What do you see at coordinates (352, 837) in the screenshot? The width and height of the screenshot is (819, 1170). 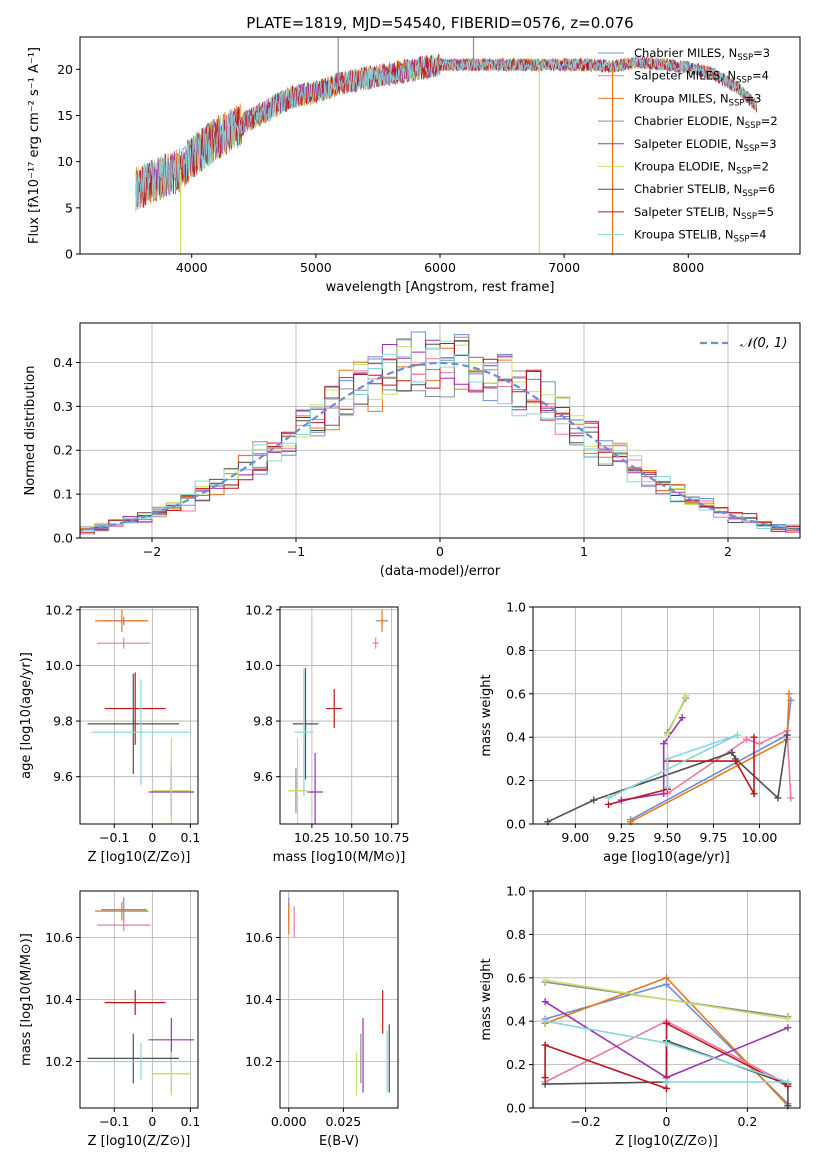 I see `x-tick-label: 10.50` at bounding box center [352, 837].